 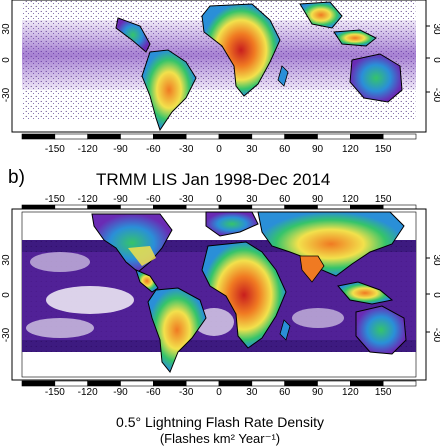 I want to click on colorbar-title: 0.5° Lightning Flash Rate Density, so click(x=220, y=422).